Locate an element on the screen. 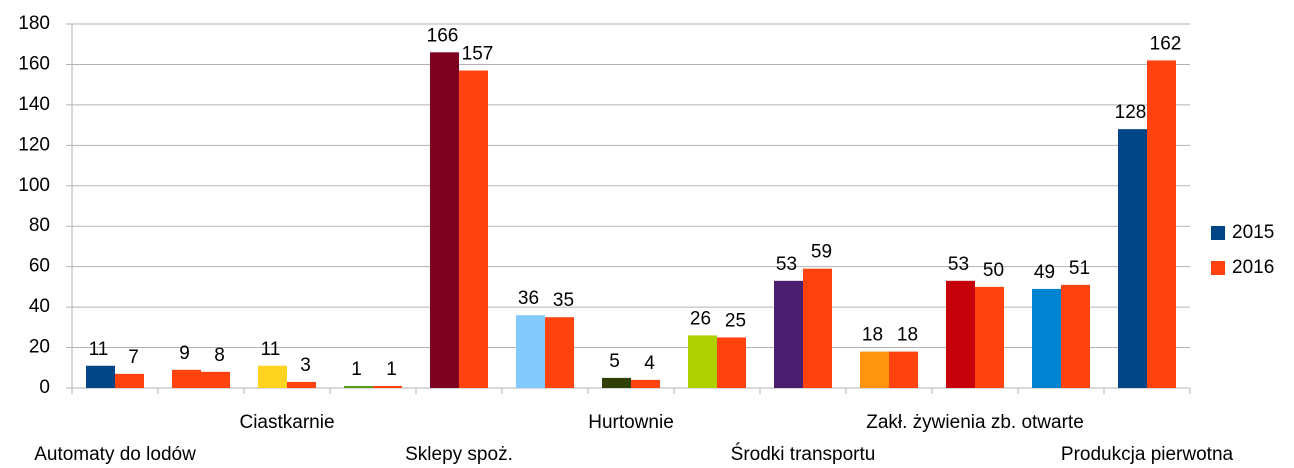 Image resolution: width=1294 pixels, height=468 pixels. data-label: 157 is located at coordinates (478, 54).